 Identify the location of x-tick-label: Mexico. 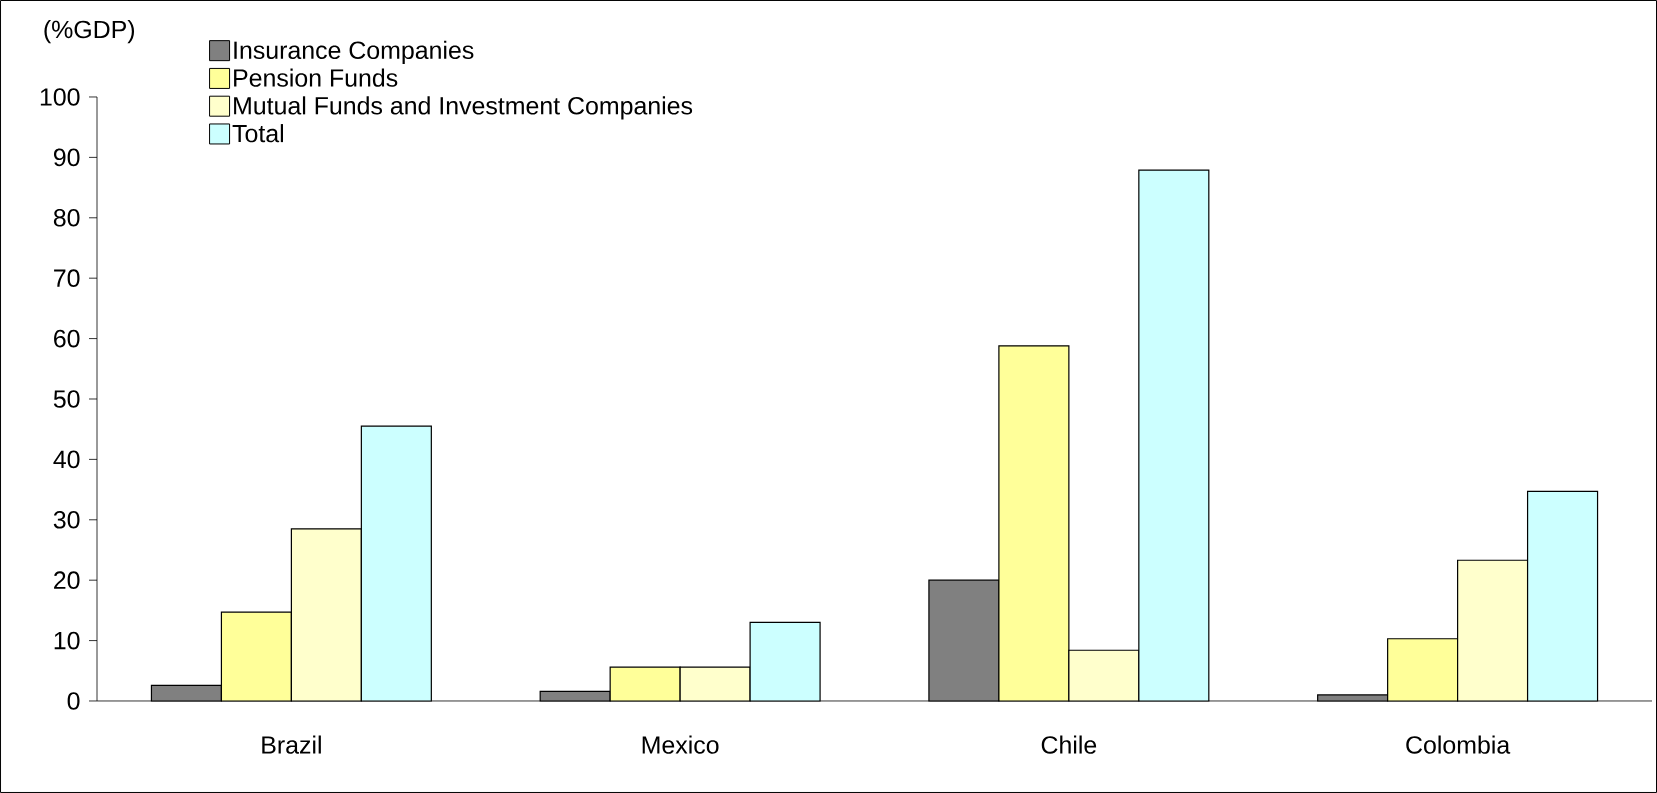
(680, 744).